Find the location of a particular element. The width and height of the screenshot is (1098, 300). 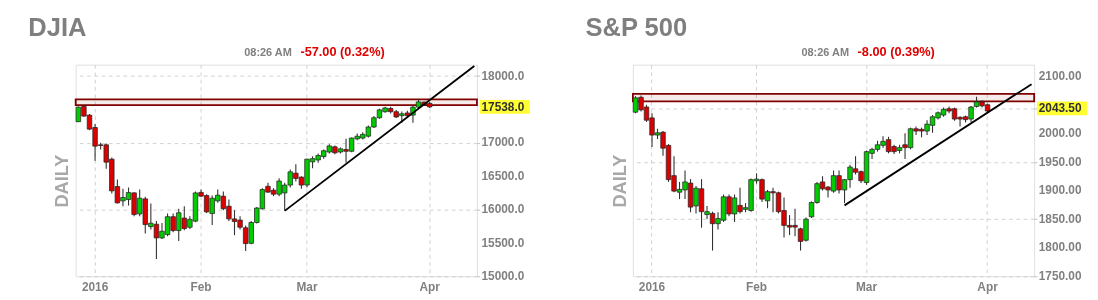

chart-title: DJIA is located at coordinates (57, 27).